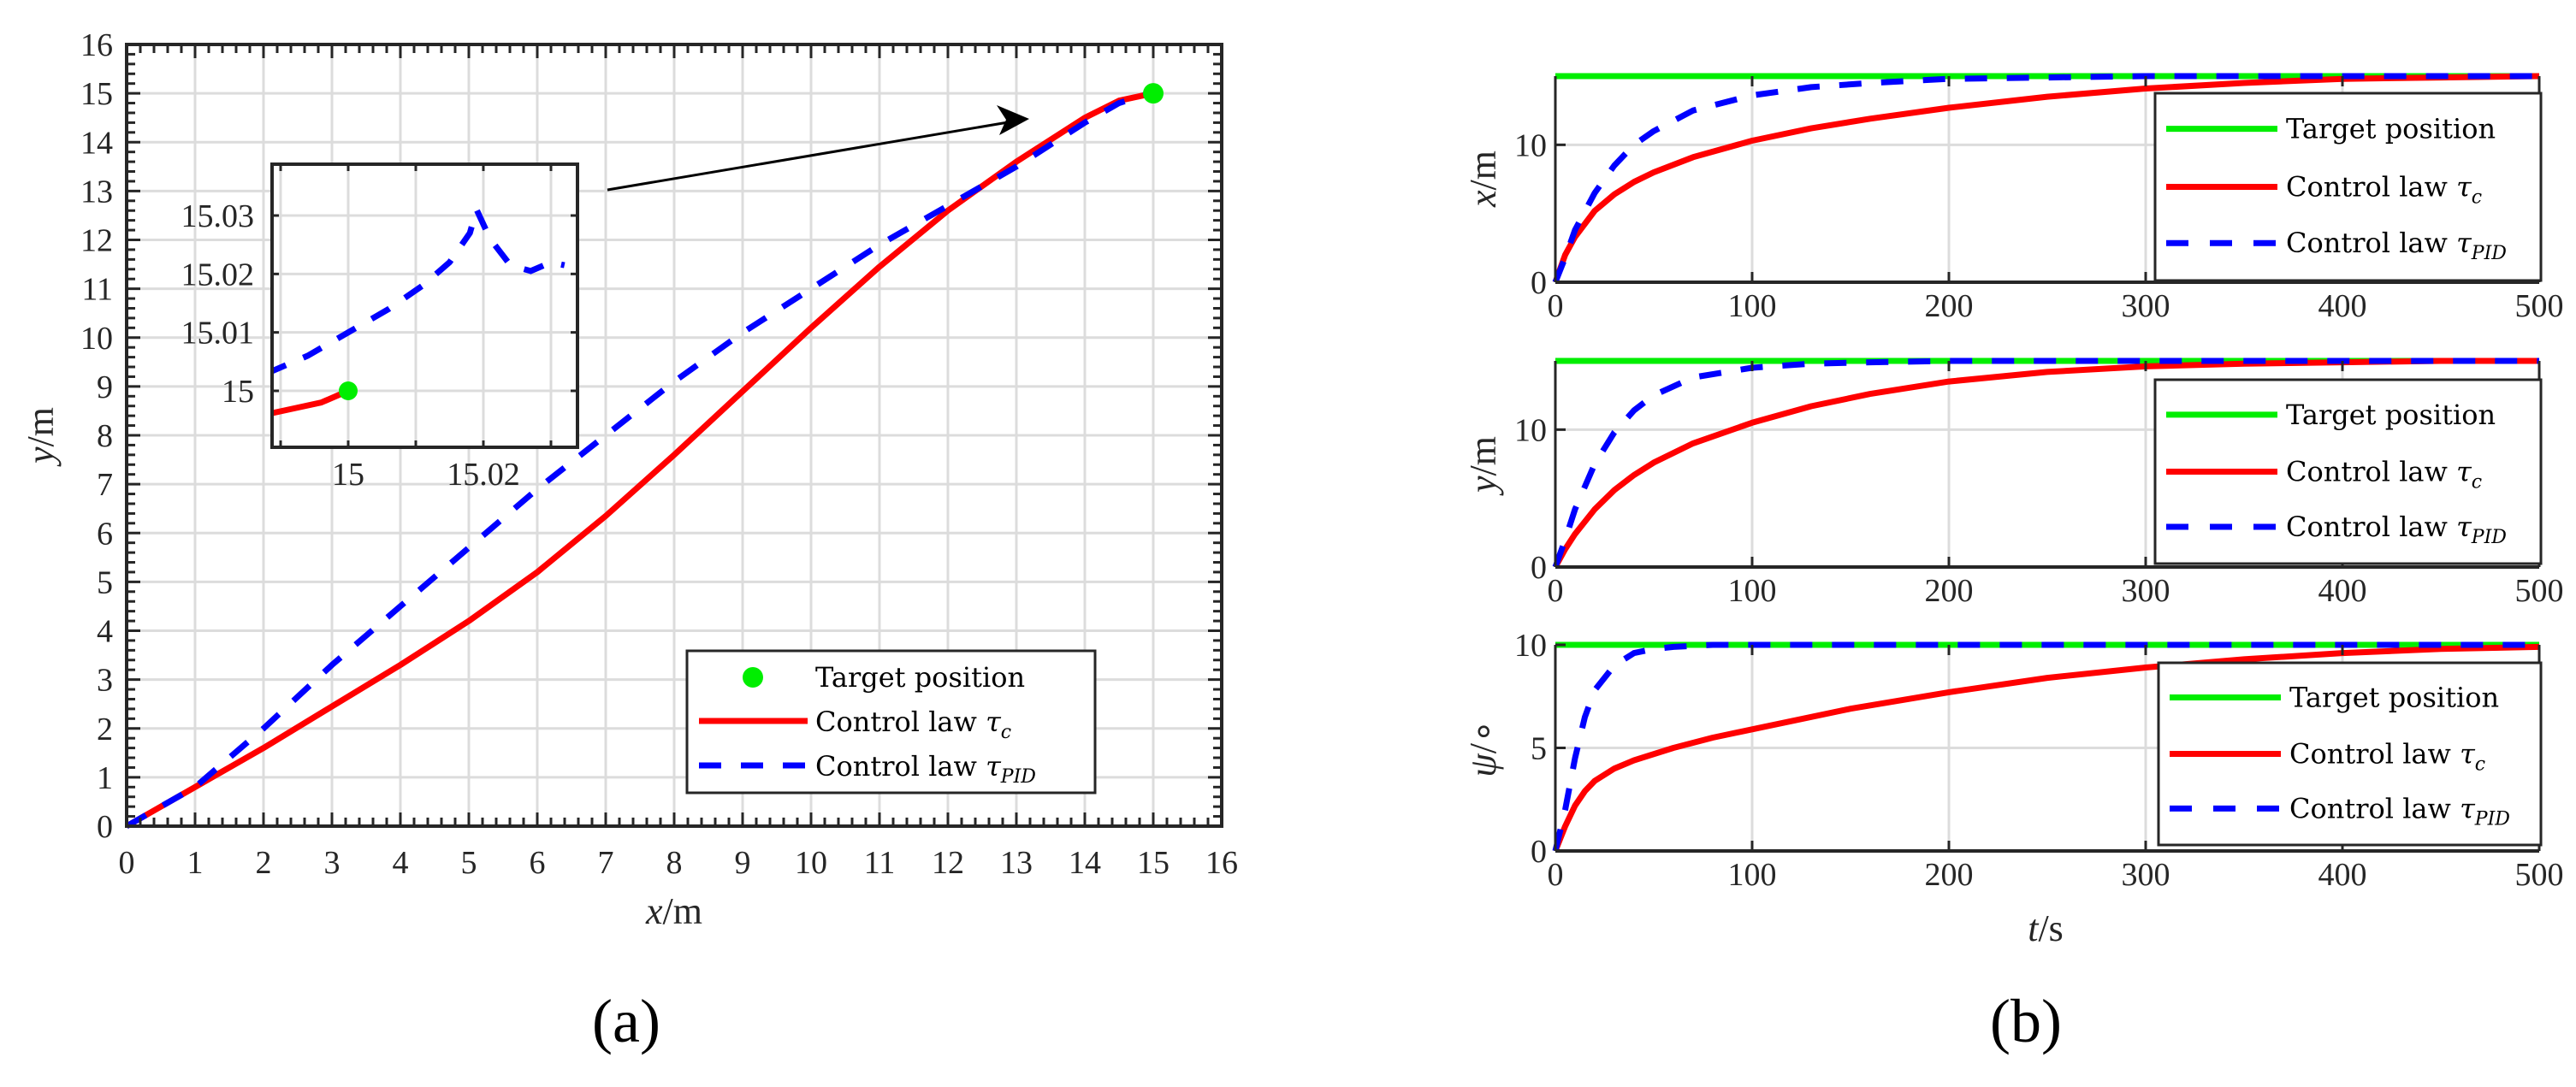  What do you see at coordinates (1221, 863) in the screenshot?
I see `x-tick-label: 16` at bounding box center [1221, 863].